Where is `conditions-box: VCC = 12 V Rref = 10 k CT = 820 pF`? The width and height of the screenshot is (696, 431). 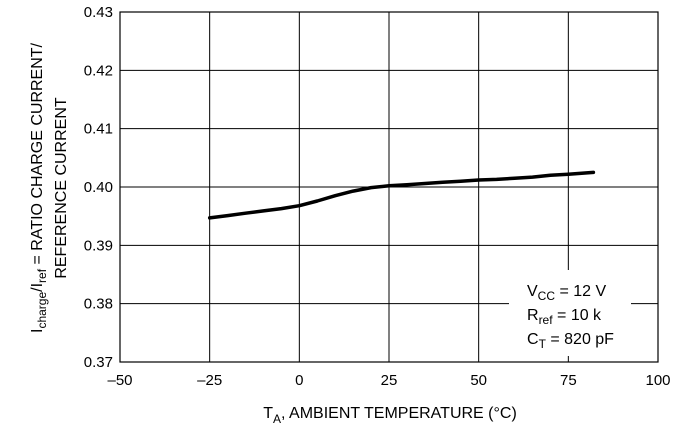 conditions-box: VCC = 12 V Rref = 10 k CT = 820 pF is located at coordinates (570, 313).